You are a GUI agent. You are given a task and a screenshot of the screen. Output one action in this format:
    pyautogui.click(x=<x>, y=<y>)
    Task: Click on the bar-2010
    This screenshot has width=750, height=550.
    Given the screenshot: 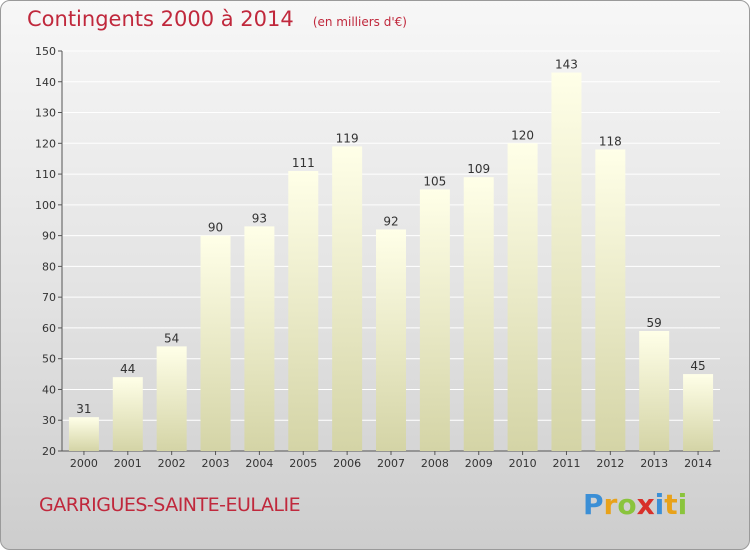 What is the action you would take?
    pyautogui.click(x=522, y=297)
    